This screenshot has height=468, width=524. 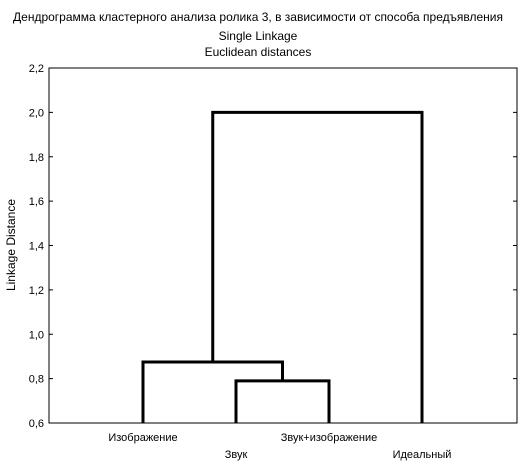 What do you see at coordinates (11, 245) in the screenshot?
I see `y-axis-label: Linkage Distance` at bounding box center [11, 245].